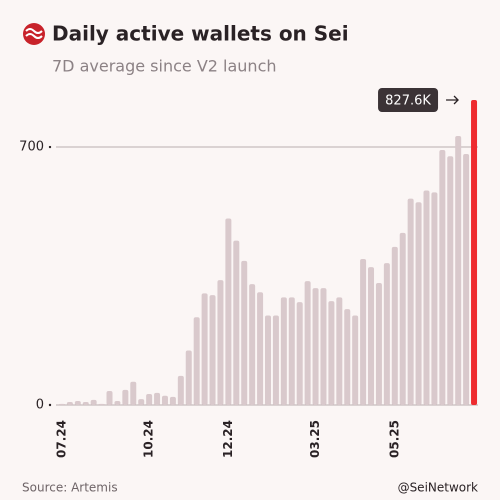  I want to click on source: Source: Artemis, so click(70, 488).